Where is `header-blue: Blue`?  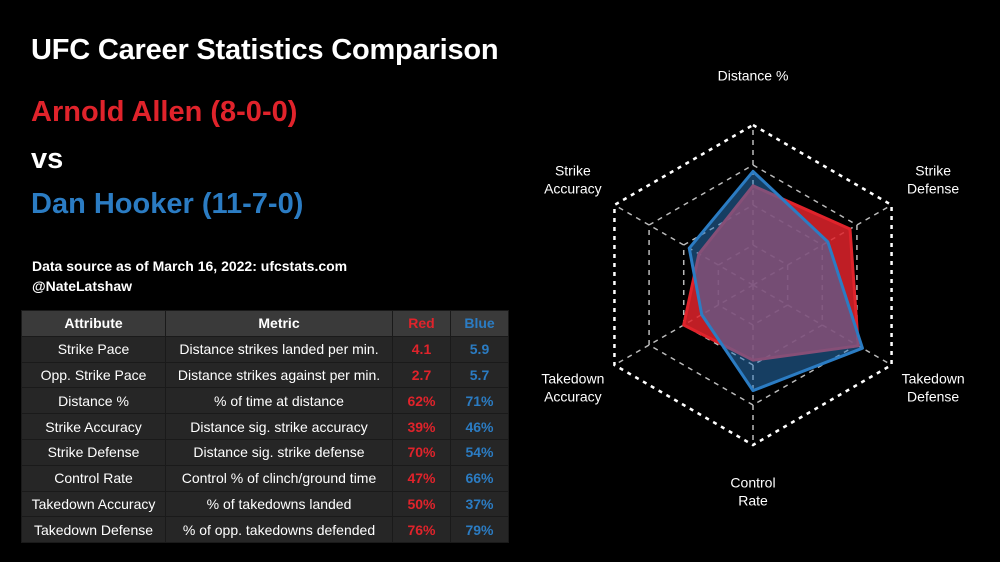 header-blue: Blue is located at coordinates (479, 323).